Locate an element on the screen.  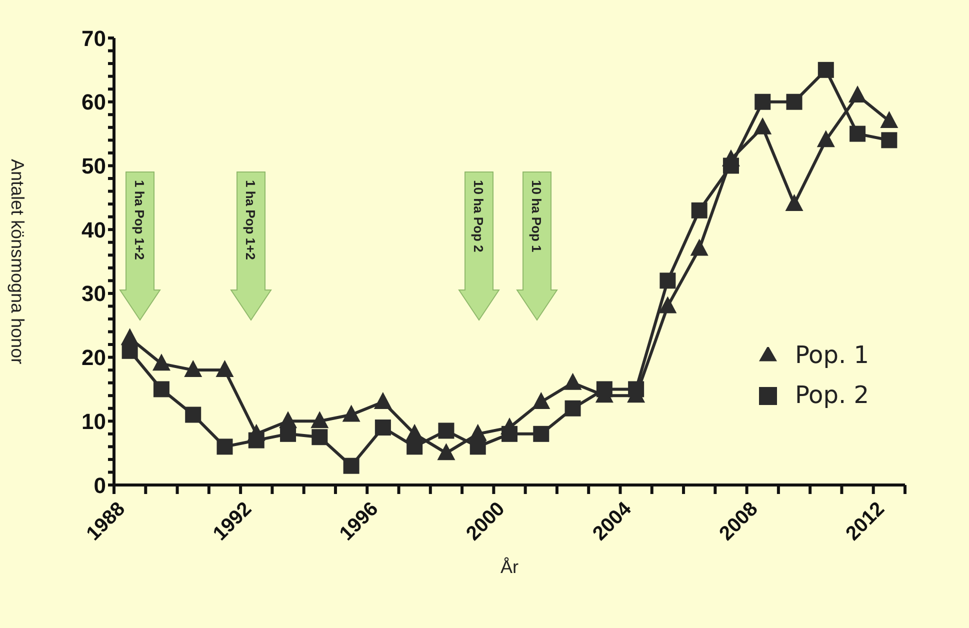
y-tick-label: 20 is located at coordinates (94, 357).